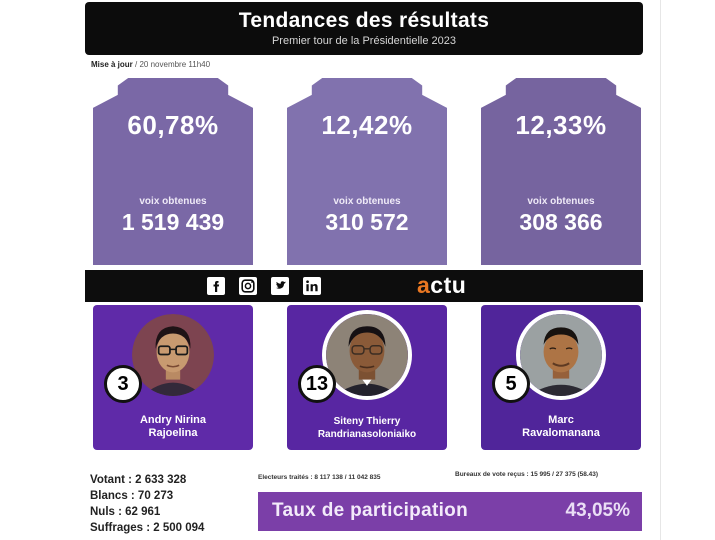 The height and width of the screenshot is (540, 715). What do you see at coordinates (561, 171) in the screenshot?
I see `result-card-ravalomanana: 12,33% voix obtenues 308 366` at bounding box center [561, 171].